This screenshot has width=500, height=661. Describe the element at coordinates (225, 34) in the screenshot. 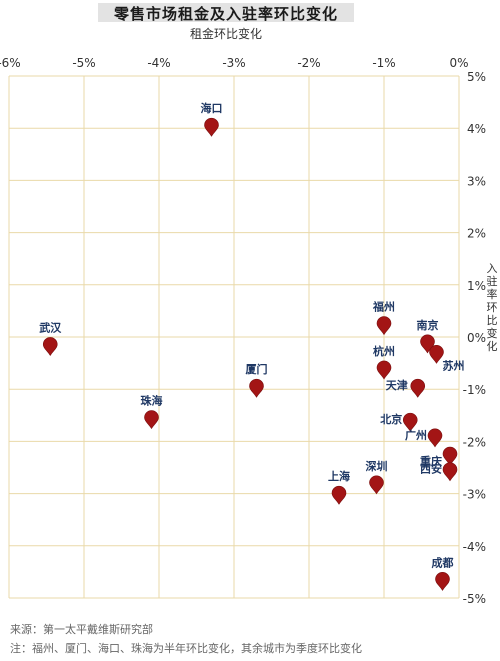

I see `x-axis-title: 租金环比变化` at that location.